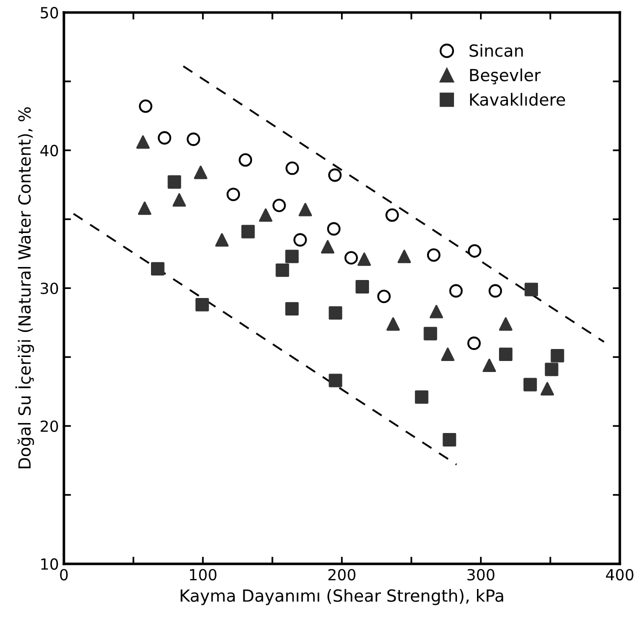 This screenshot has height=623, width=639. I want to click on y-axis-title: Doğal Su İçeriği (Natural Water Content), %, so click(24, 287).